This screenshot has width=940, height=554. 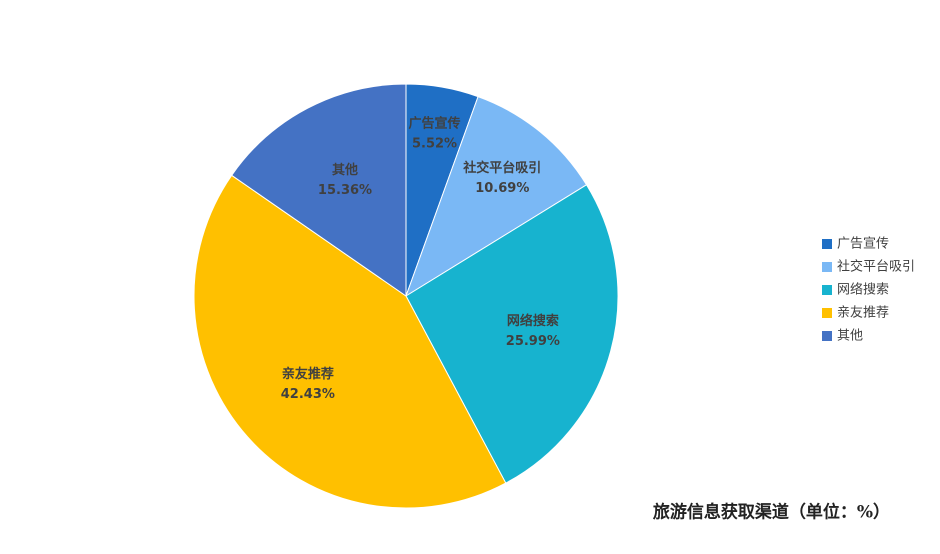 I want to click on slice-value: 5.52%, so click(x=434, y=144).